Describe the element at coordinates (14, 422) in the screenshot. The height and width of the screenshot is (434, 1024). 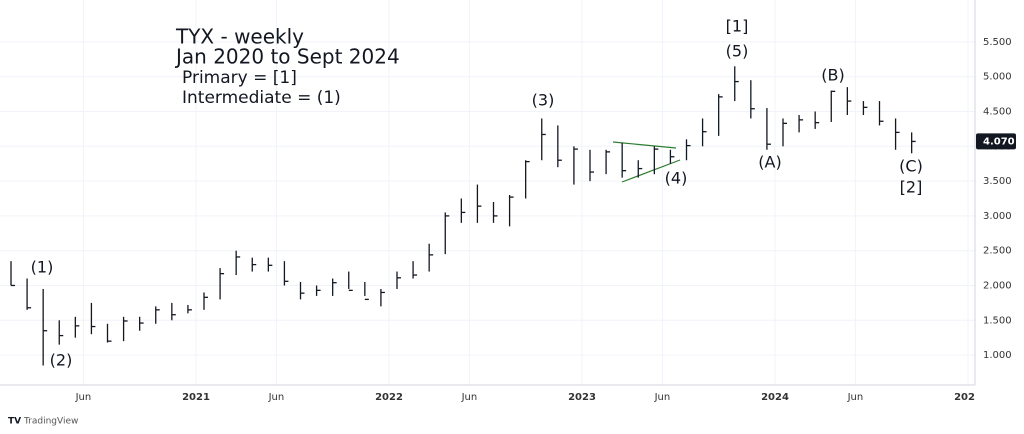
I see `logo: TV` at that location.